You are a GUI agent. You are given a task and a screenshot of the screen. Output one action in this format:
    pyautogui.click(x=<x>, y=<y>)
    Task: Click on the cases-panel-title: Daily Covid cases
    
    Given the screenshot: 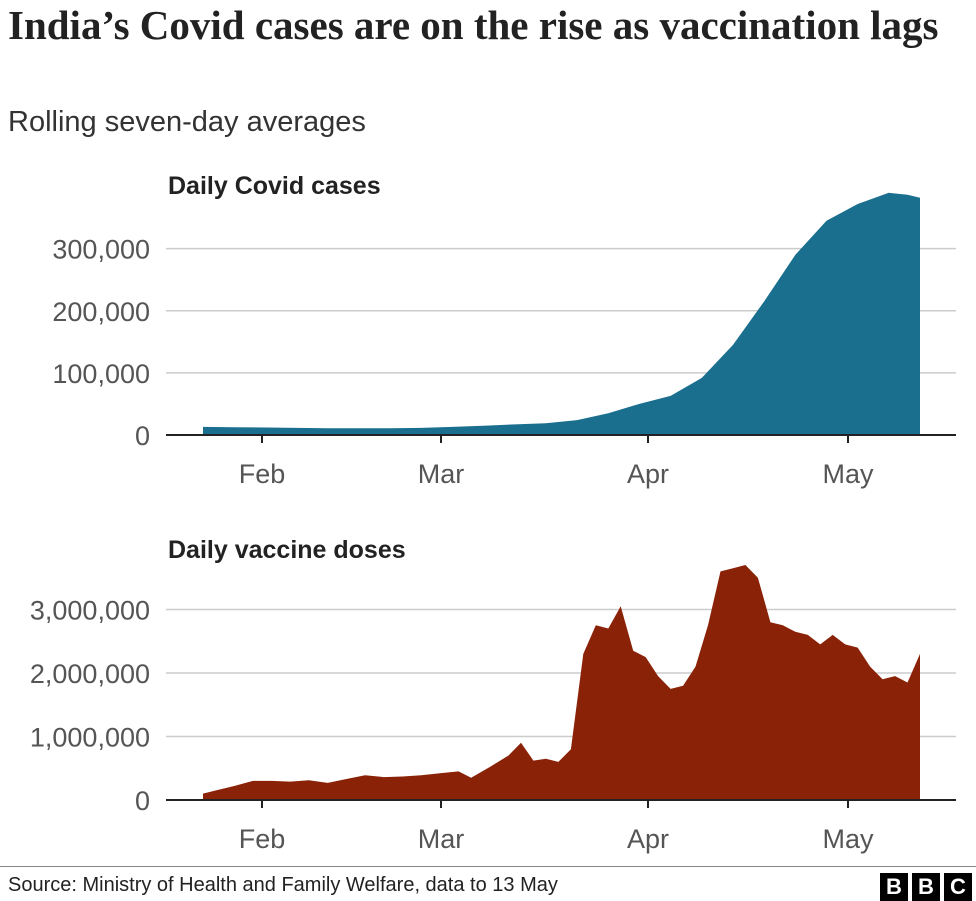 What is the action you would take?
    pyautogui.click(x=274, y=186)
    